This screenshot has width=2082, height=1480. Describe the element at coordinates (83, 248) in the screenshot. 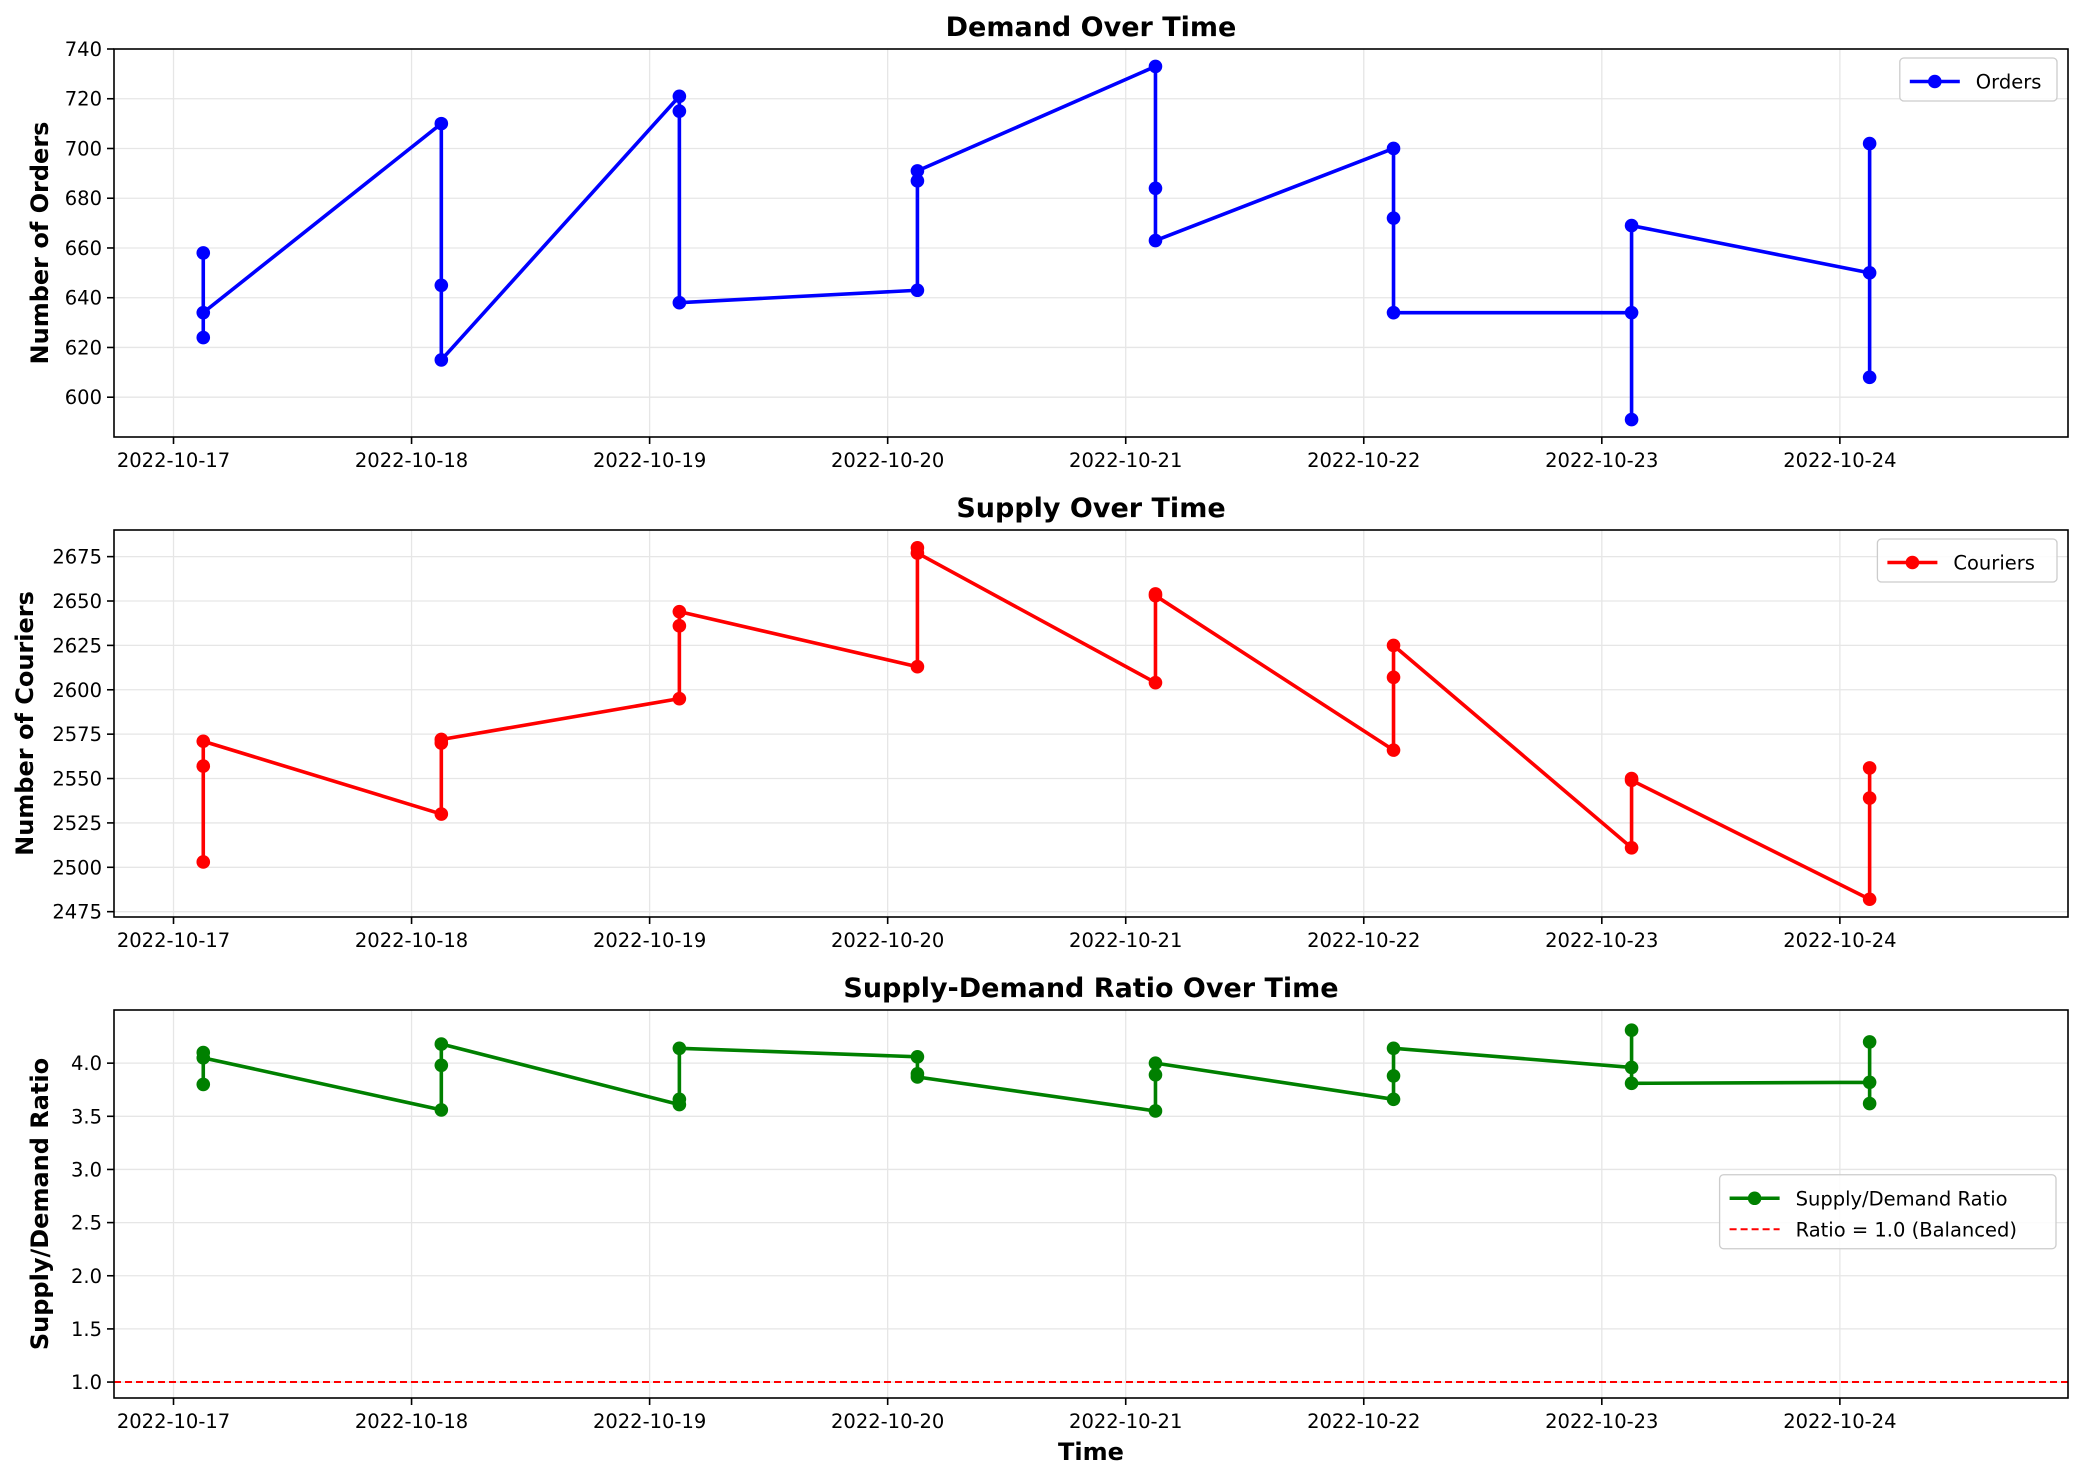

I see `y-tick-label: 660` at that location.